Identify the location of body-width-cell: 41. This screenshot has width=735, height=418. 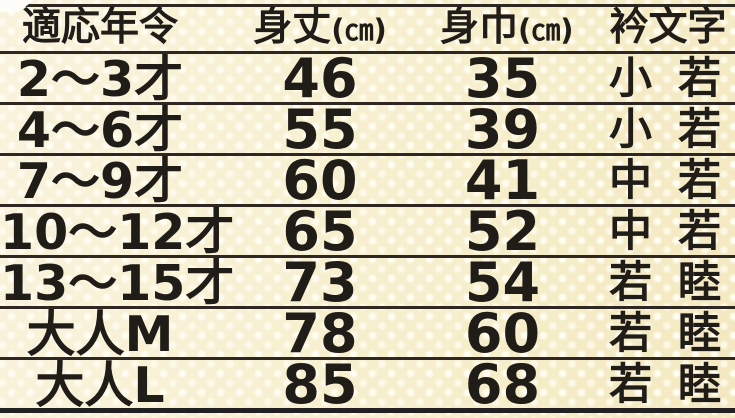
(502, 180).